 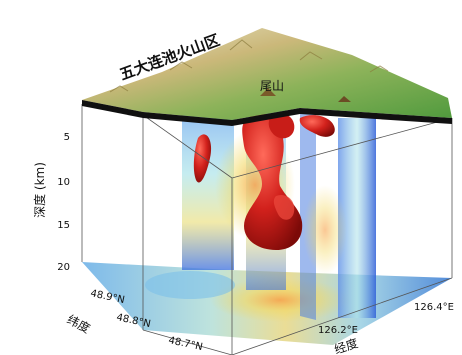 What do you see at coordinates (272, 86) in the screenshot?
I see `peak-label: 尾山` at bounding box center [272, 86].